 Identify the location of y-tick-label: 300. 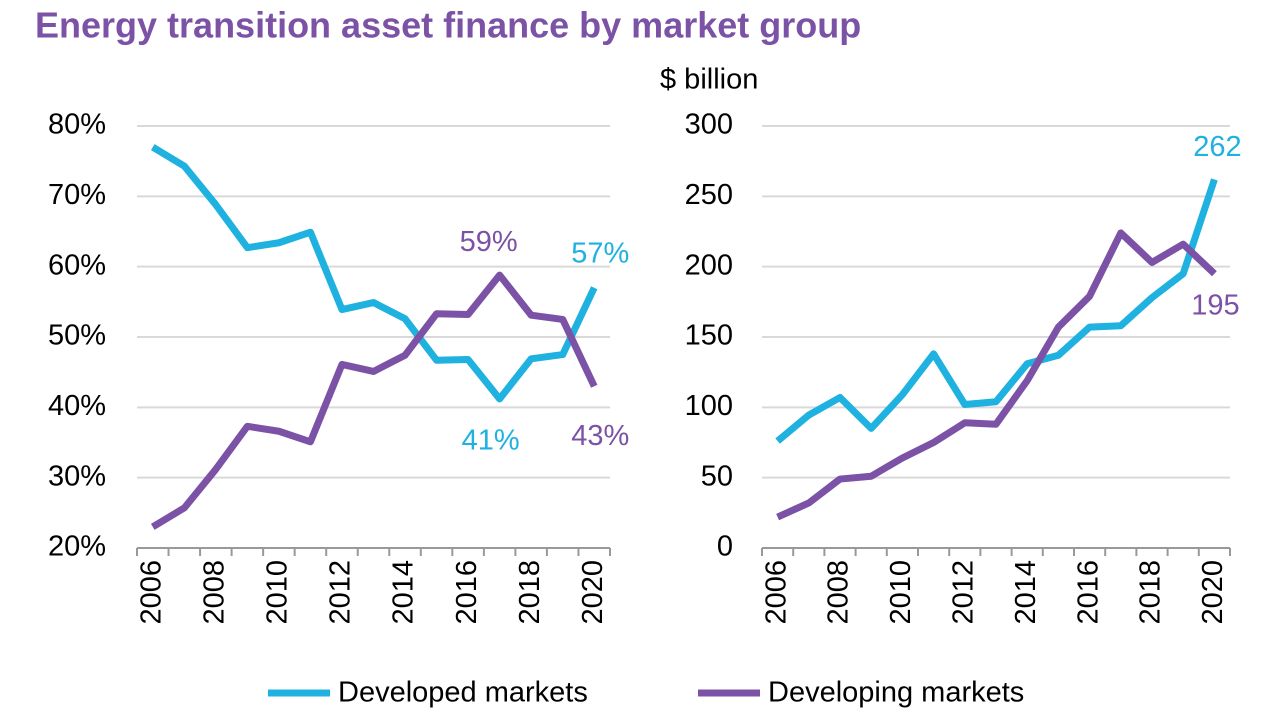
(709, 125).